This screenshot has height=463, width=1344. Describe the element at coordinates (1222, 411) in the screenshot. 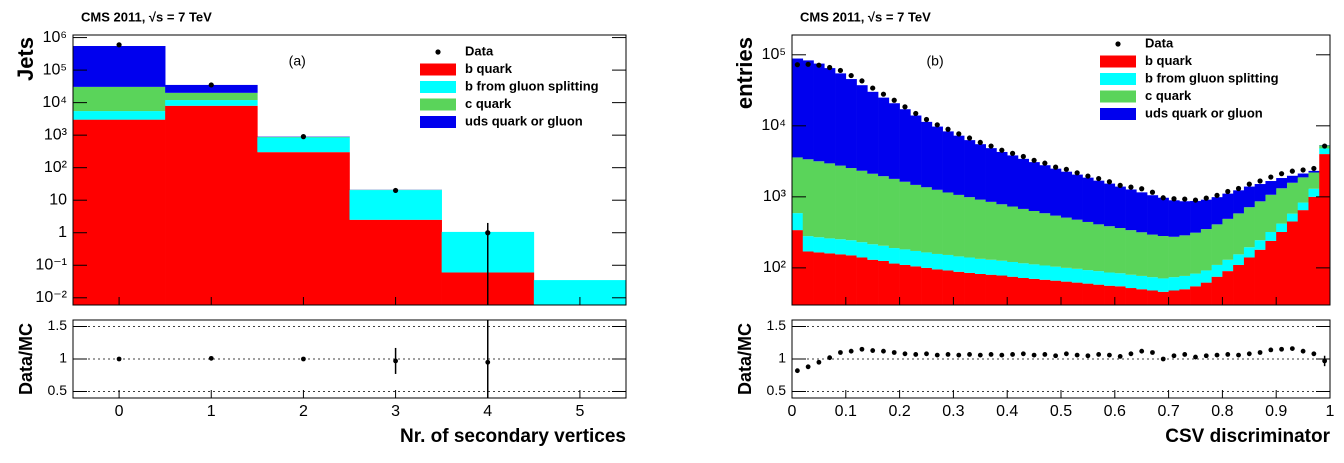

I see `x-tick-label: 0.8` at that location.